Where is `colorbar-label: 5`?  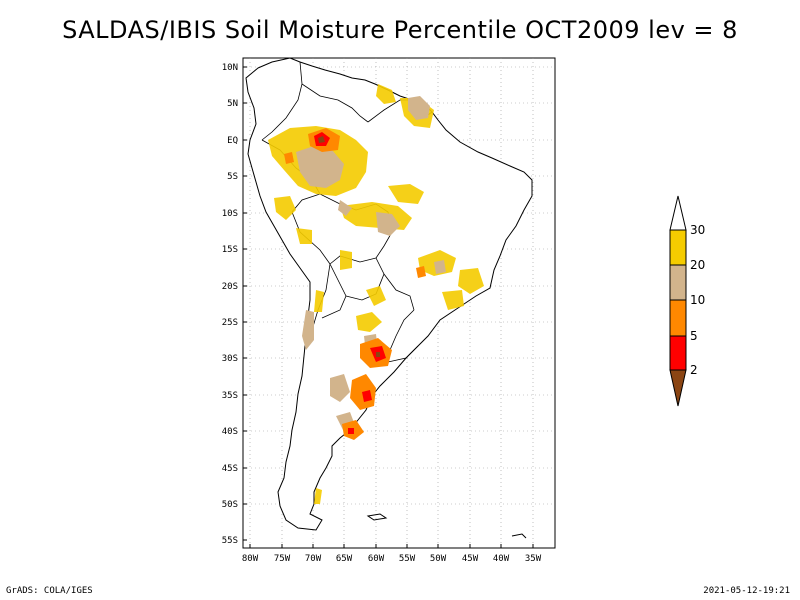 colorbar-label: 5 is located at coordinates (694, 336).